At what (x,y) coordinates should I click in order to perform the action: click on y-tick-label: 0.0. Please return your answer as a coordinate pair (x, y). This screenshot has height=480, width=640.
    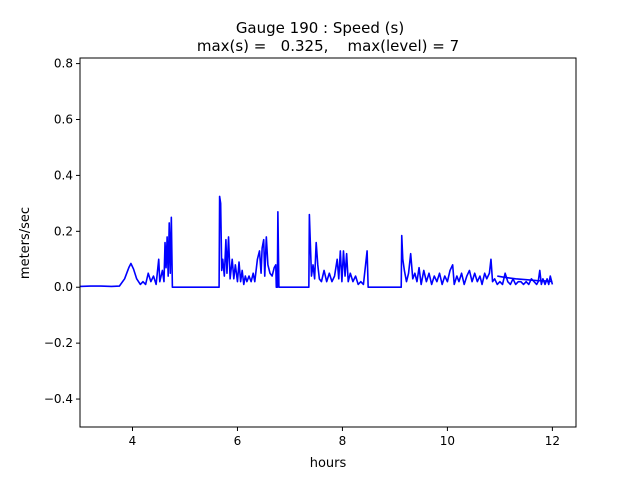
    Looking at the image, I should click on (63, 287).